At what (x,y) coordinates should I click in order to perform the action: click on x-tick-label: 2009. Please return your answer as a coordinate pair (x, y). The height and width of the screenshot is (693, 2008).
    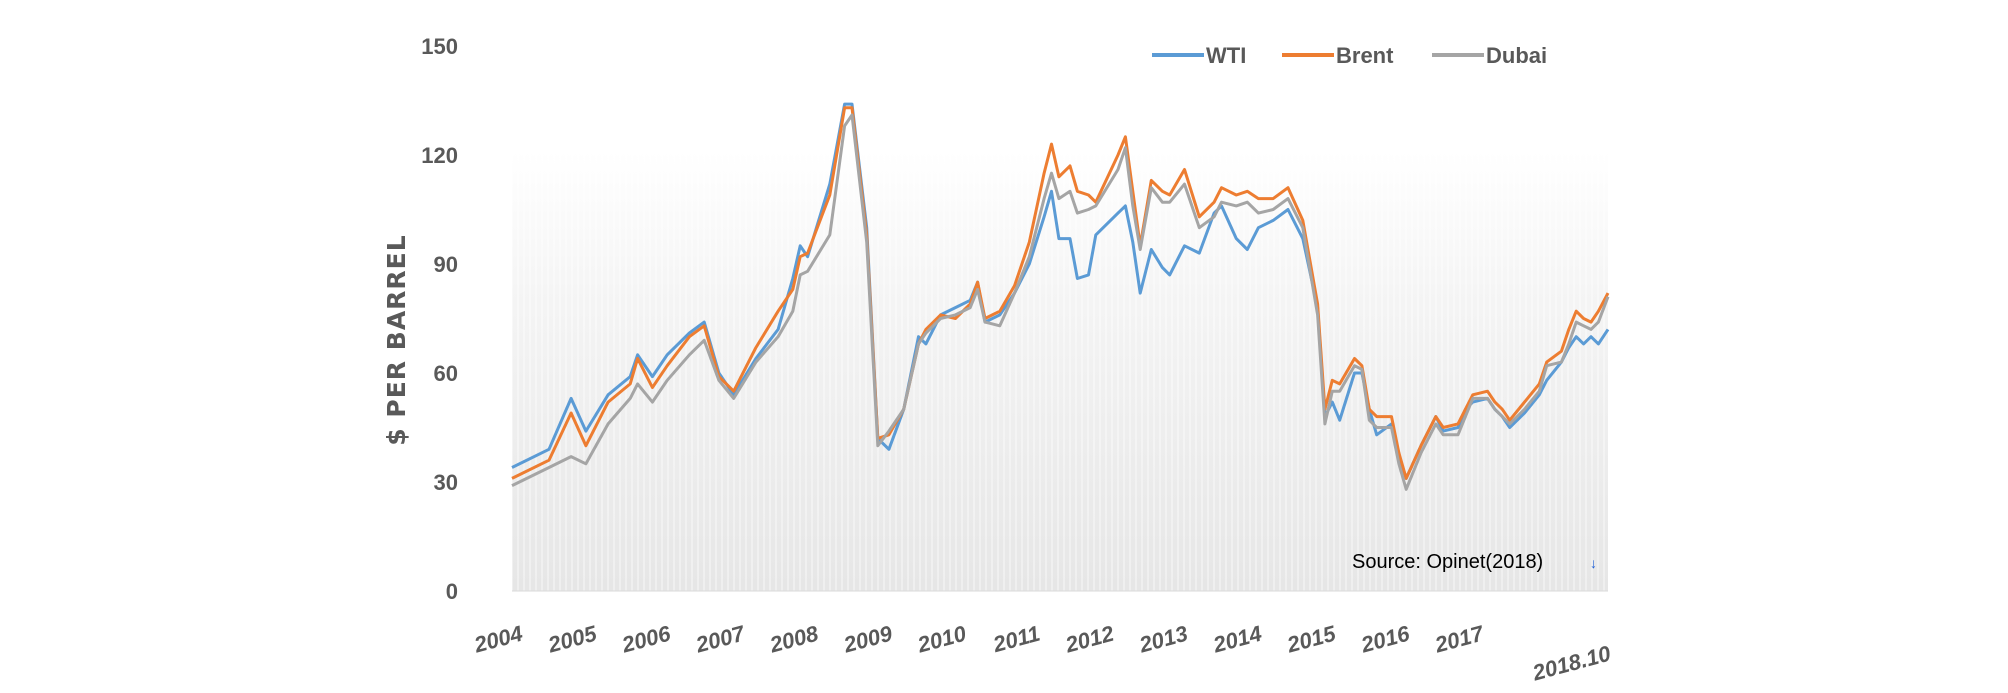
    Looking at the image, I should click on (867, 638).